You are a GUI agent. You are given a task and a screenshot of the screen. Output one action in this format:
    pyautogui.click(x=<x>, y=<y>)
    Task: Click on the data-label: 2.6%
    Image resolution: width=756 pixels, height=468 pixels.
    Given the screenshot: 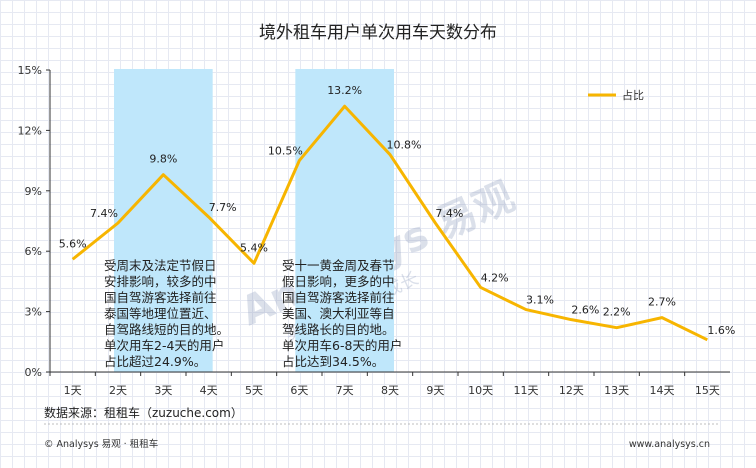 What is the action you would take?
    pyautogui.click(x=585, y=310)
    